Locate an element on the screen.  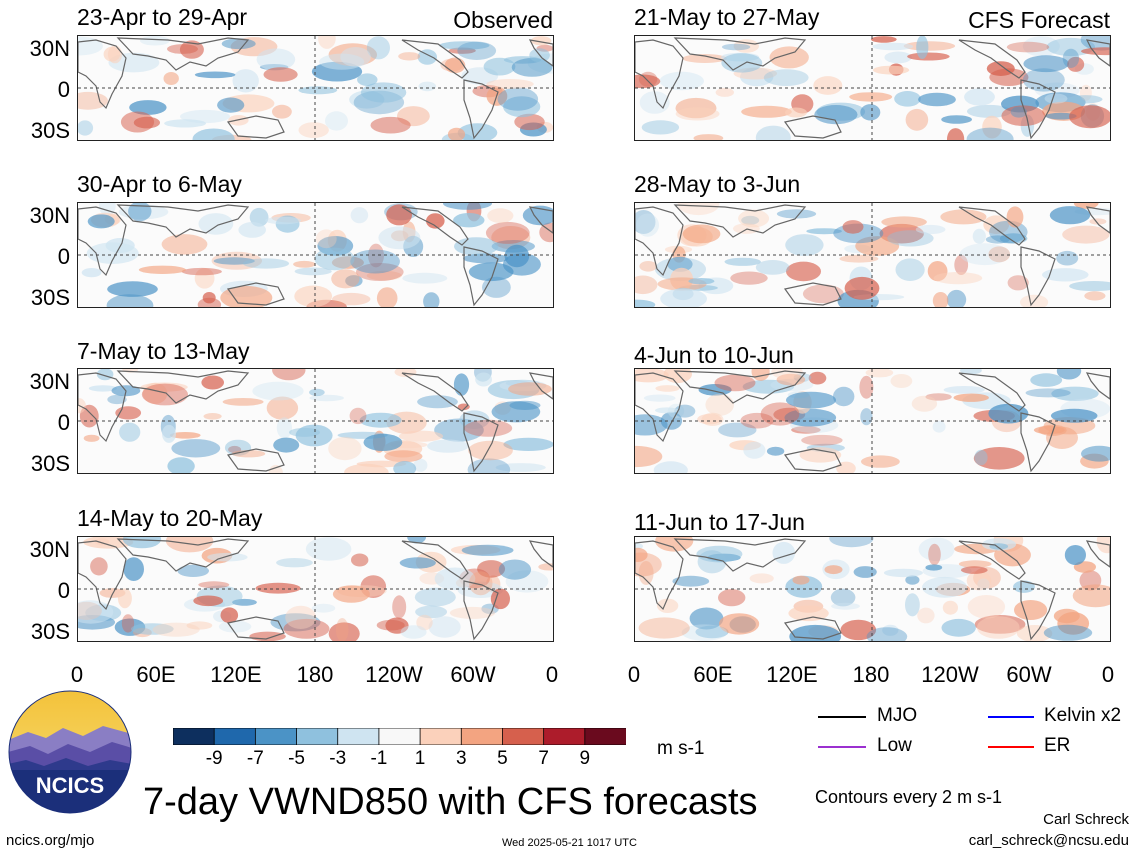
panel-title-fcst-3: 4-Jun to 10-Jun is located at coordinates (714, 355).